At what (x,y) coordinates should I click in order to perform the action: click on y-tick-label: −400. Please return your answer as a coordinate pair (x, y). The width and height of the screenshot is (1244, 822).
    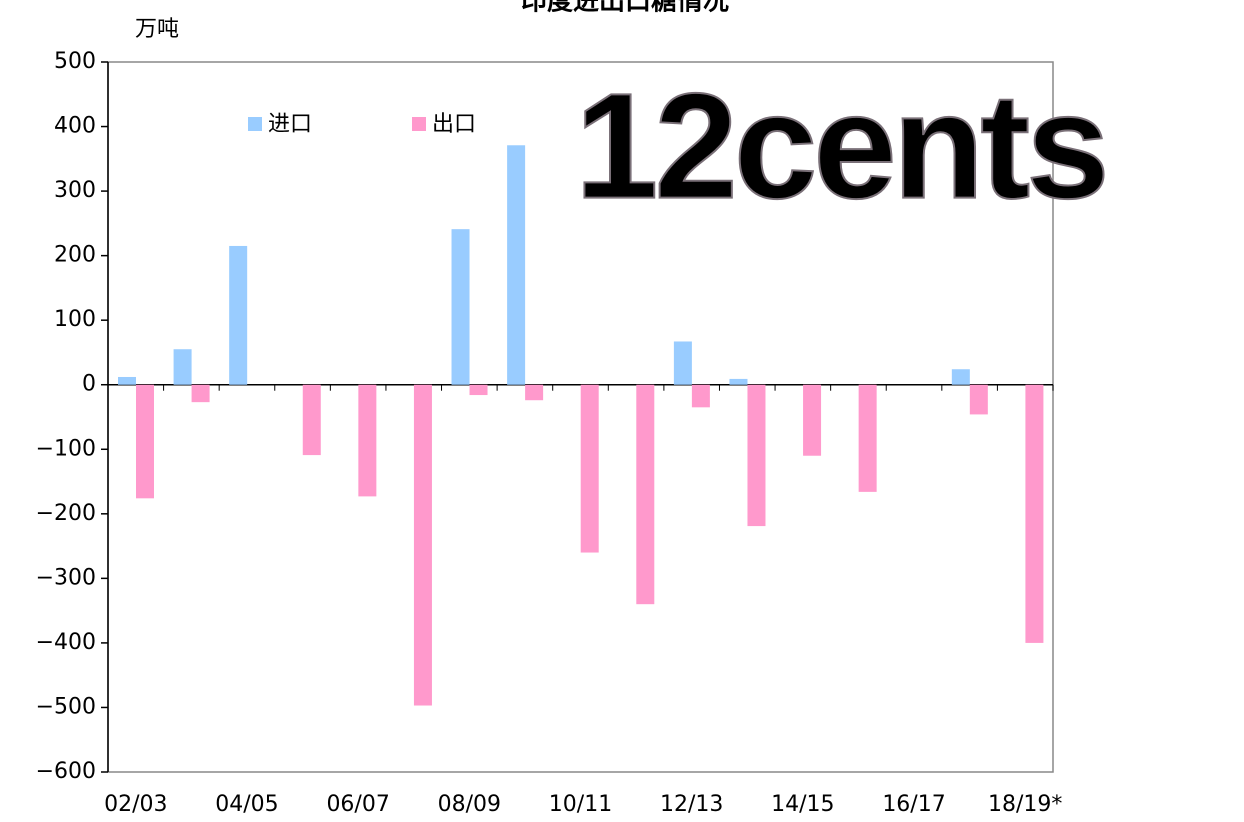
    Looking at the image, I should click on (66, 642).